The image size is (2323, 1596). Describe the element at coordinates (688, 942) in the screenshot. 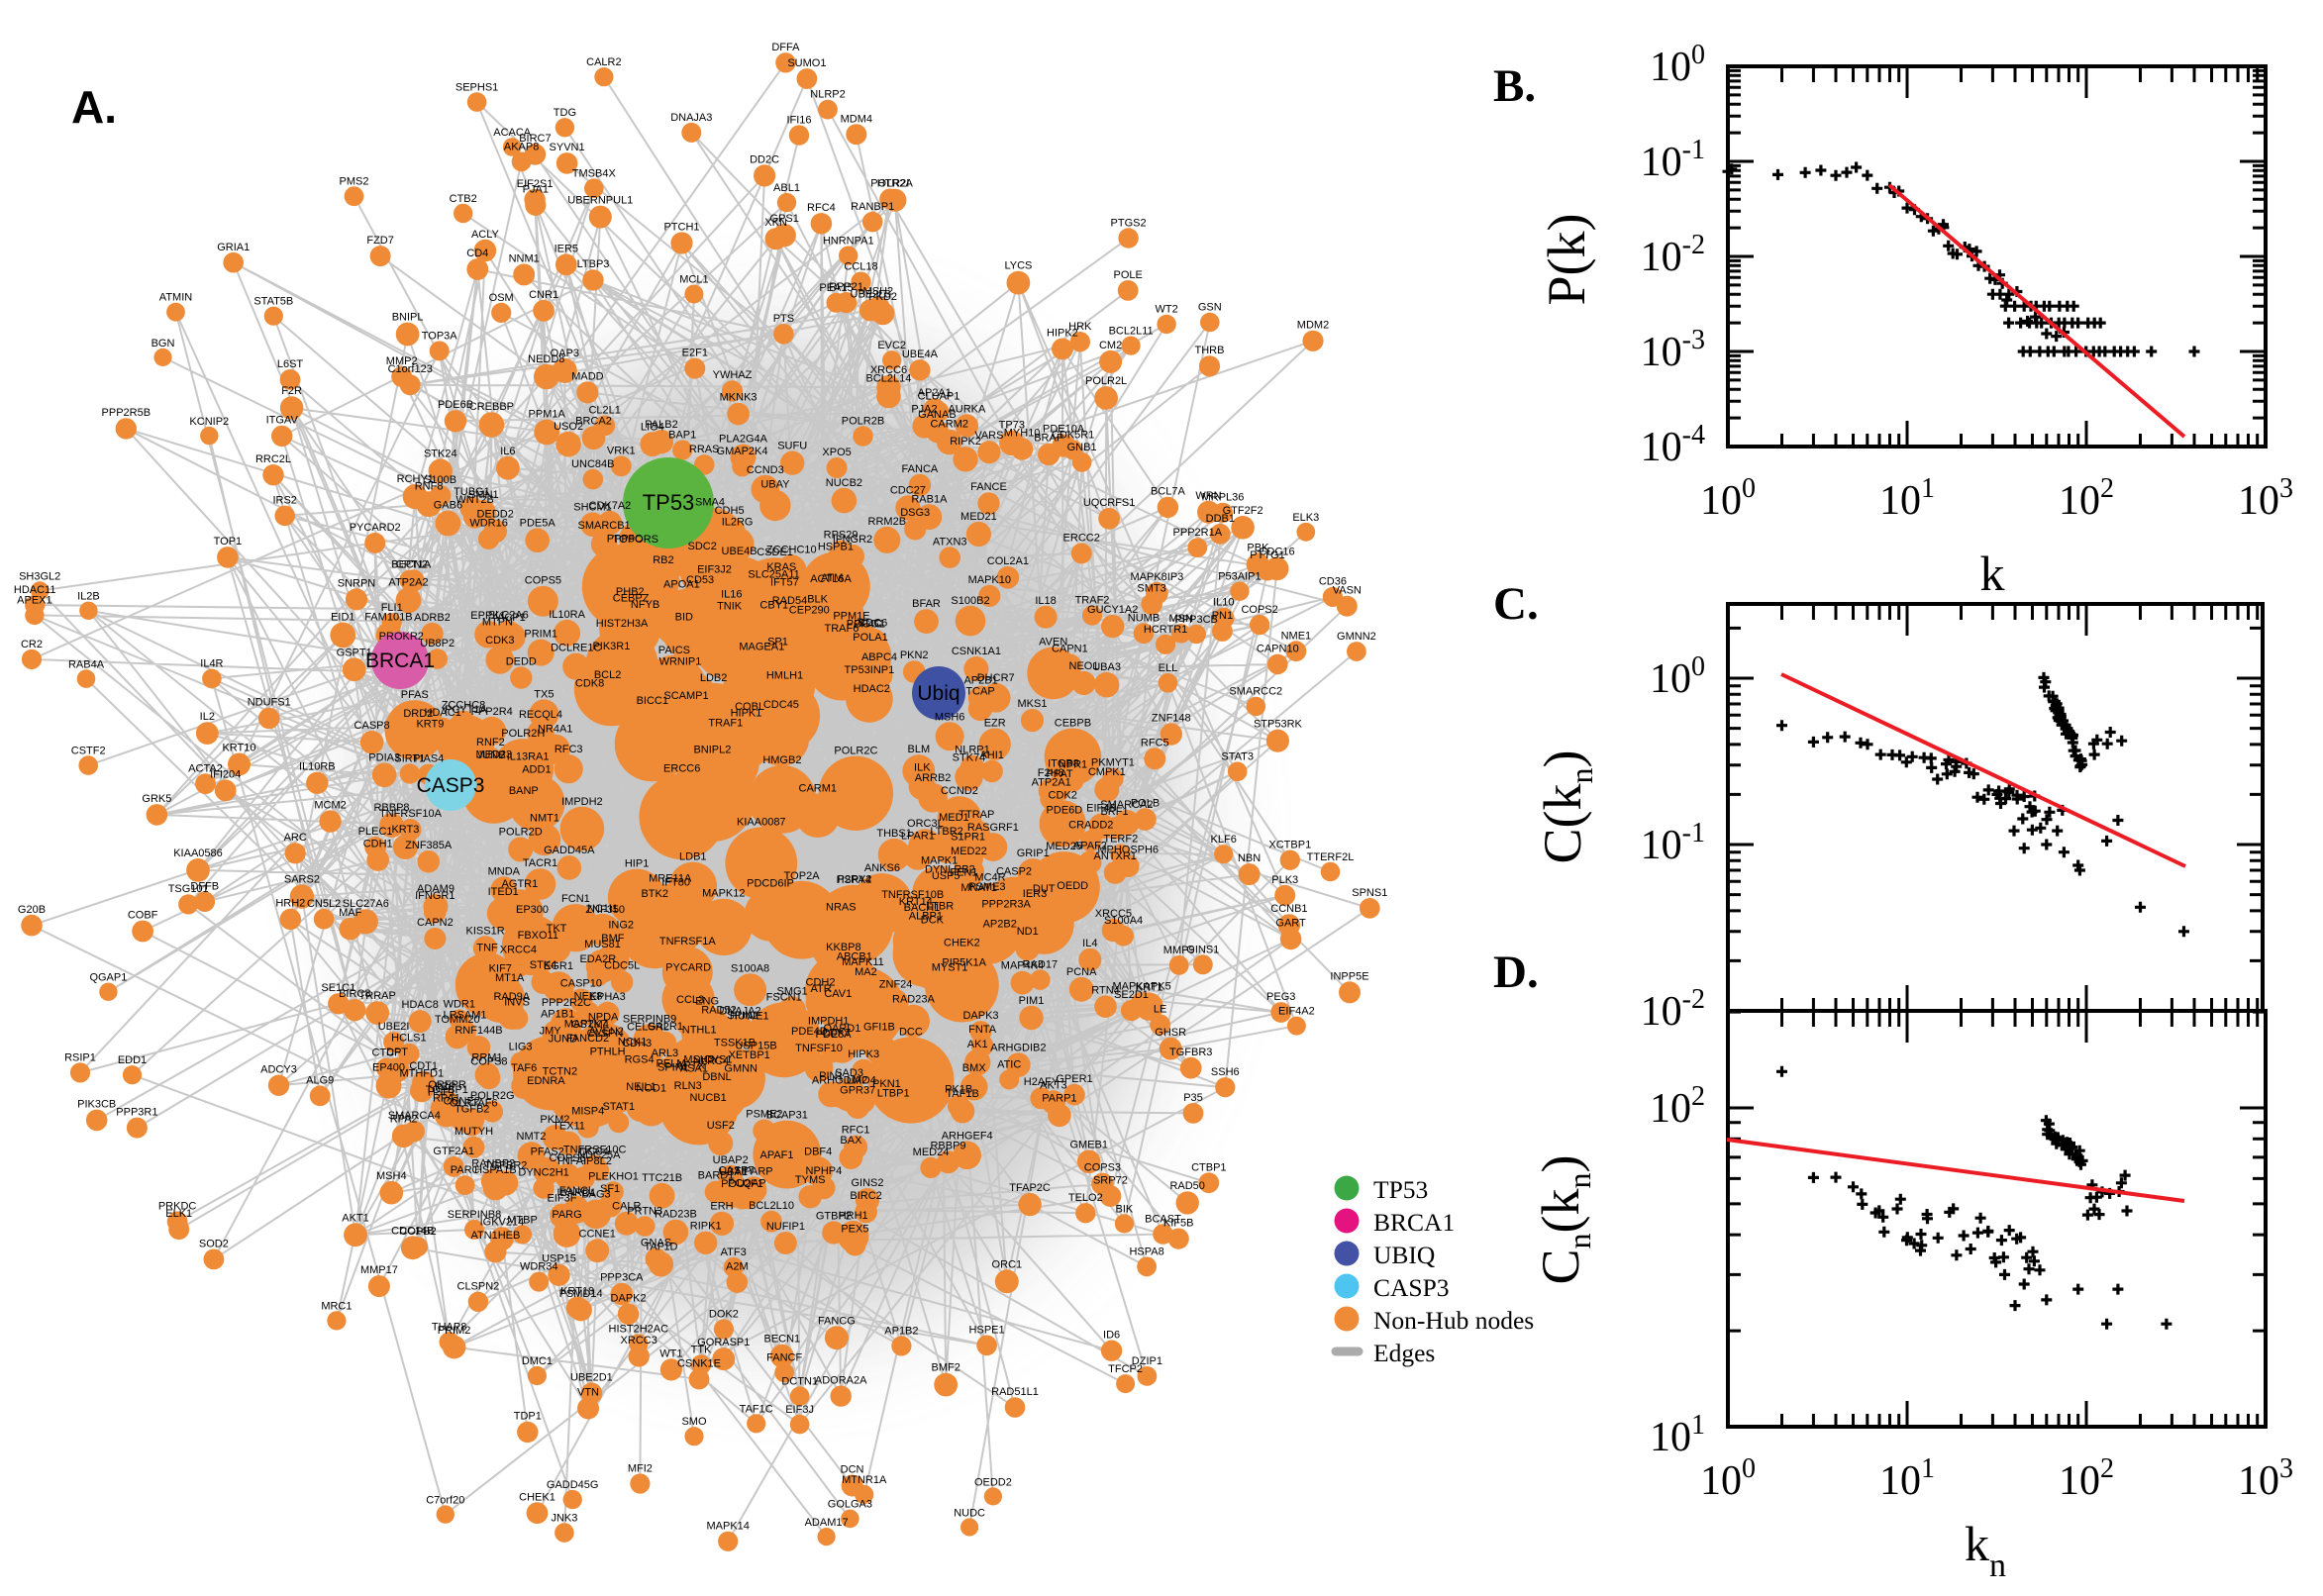

I see `svg-text: TNFRSF1A` at that location.